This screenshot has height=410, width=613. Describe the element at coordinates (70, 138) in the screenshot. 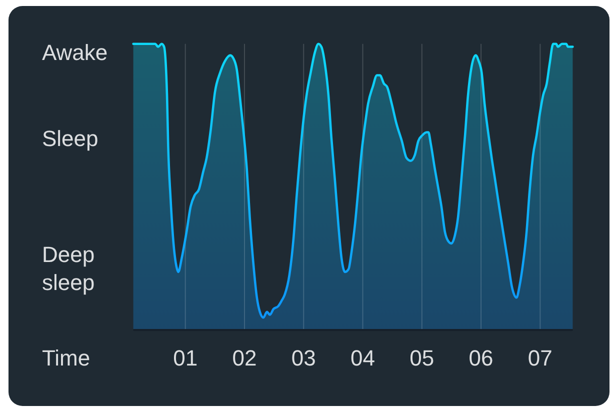

I see `text: Sleep` at that location.